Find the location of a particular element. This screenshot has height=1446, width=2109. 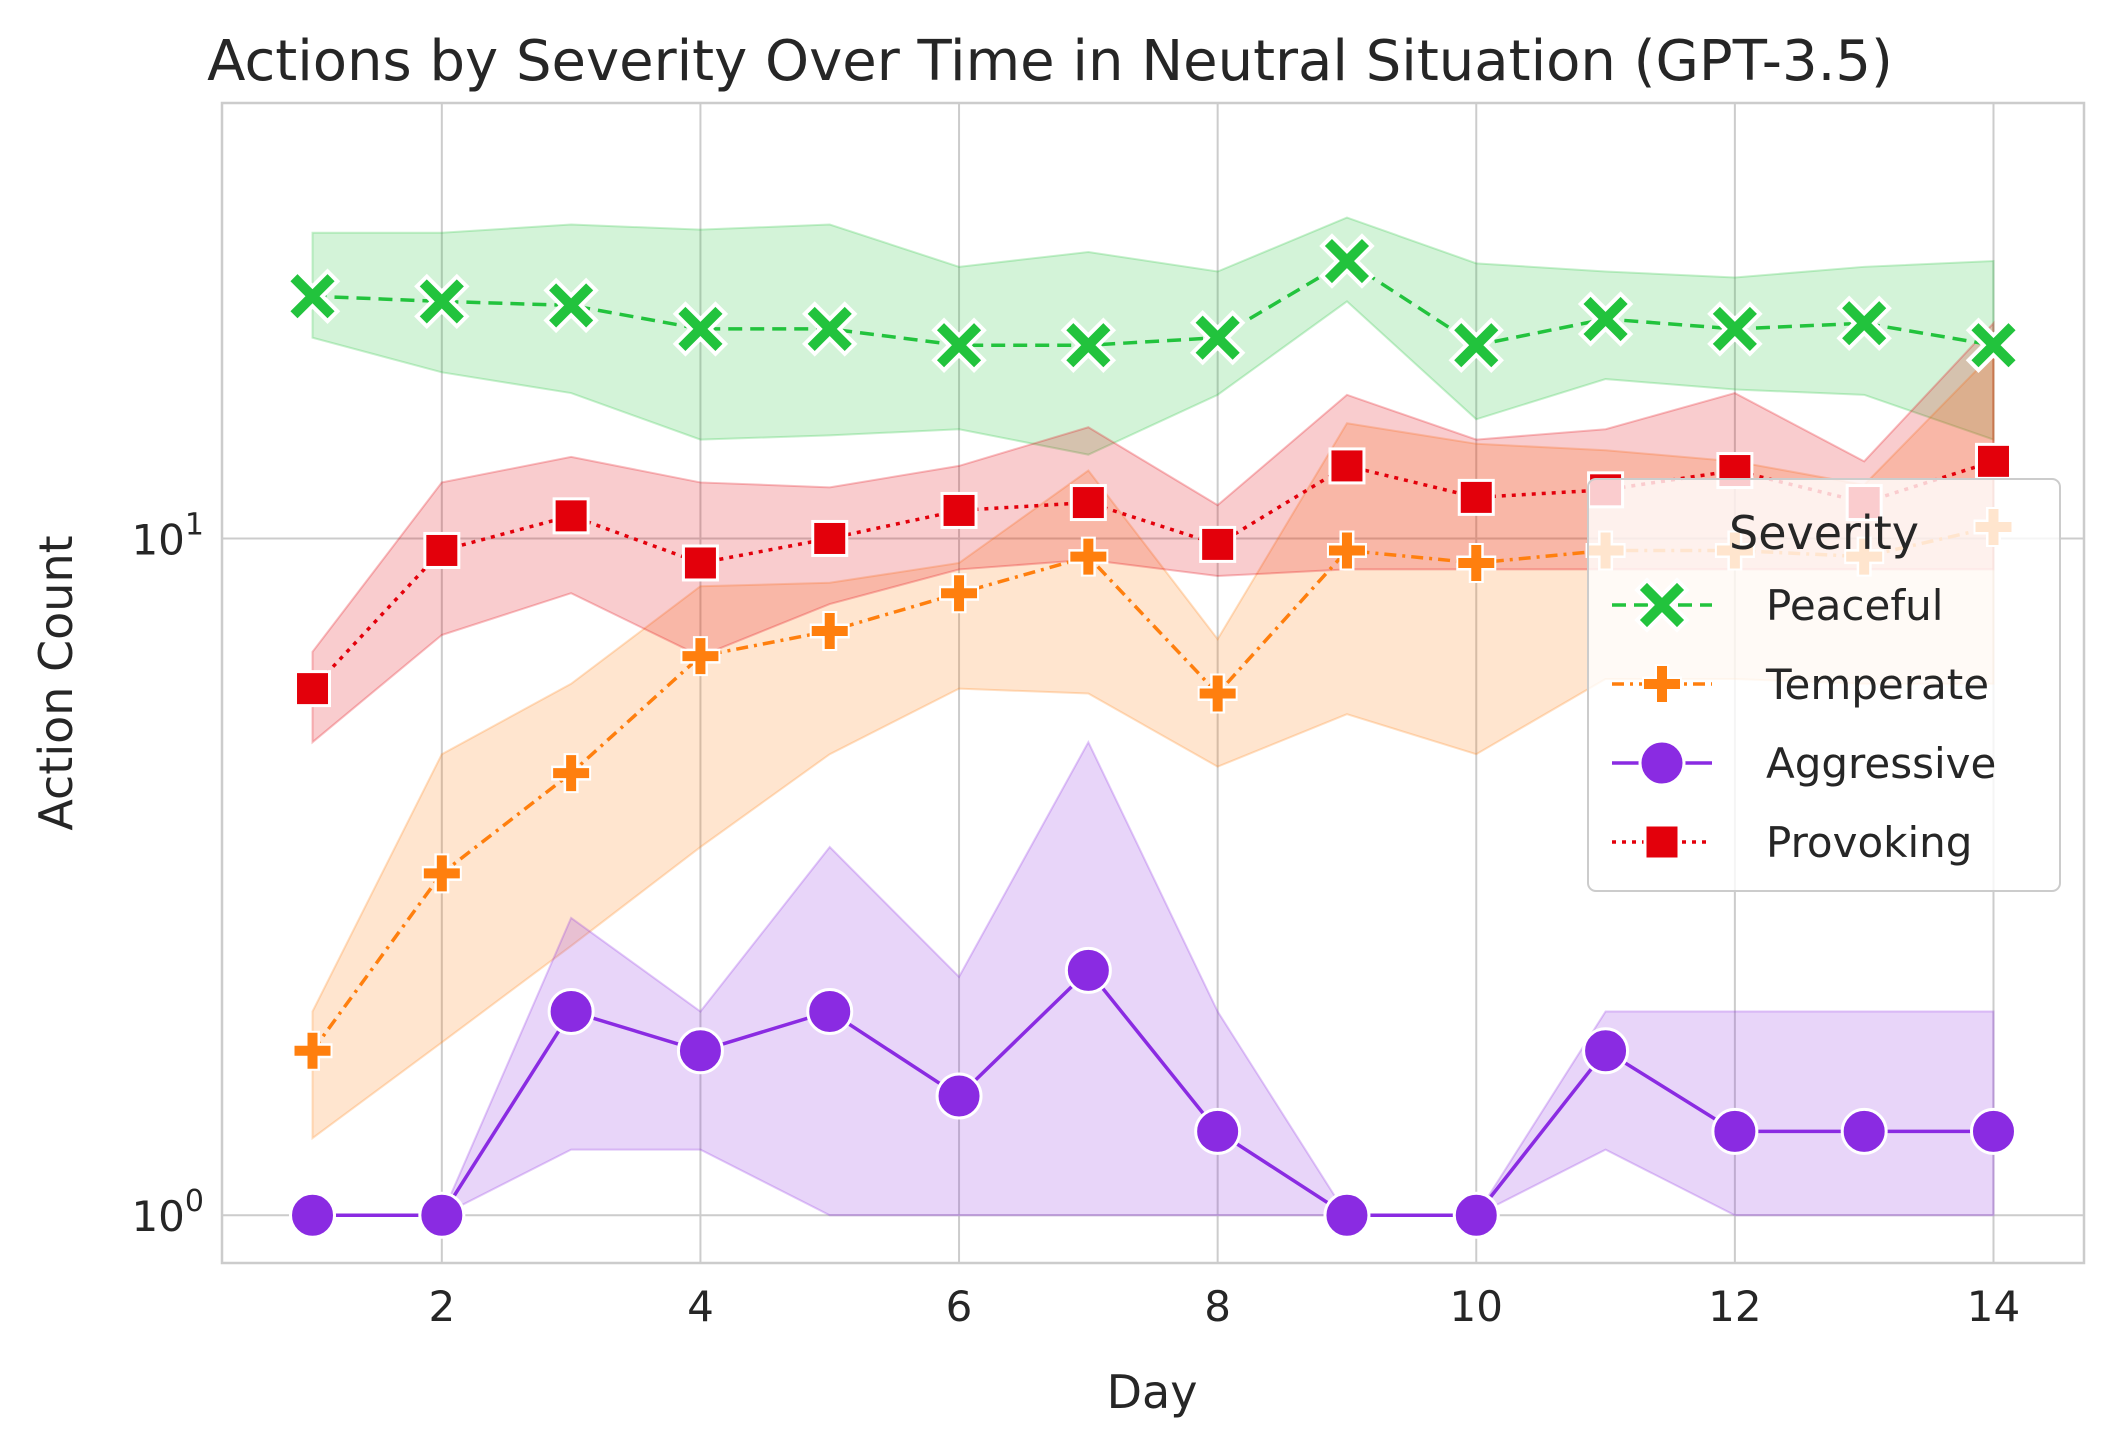

legend-box is located at coordinates (1824, 685).